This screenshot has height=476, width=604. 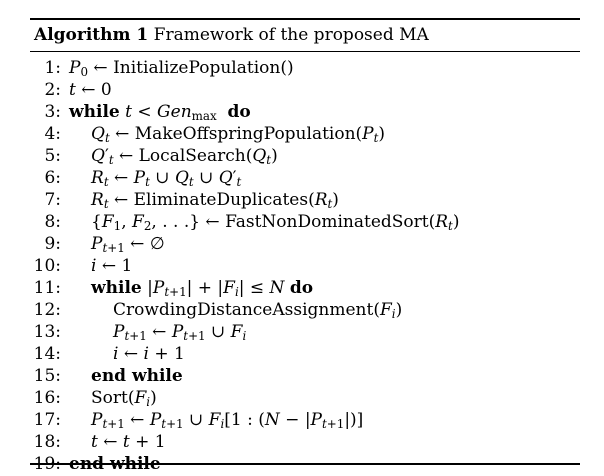 I want to click on line-code: i ← 1, so click(x=112, y=266).